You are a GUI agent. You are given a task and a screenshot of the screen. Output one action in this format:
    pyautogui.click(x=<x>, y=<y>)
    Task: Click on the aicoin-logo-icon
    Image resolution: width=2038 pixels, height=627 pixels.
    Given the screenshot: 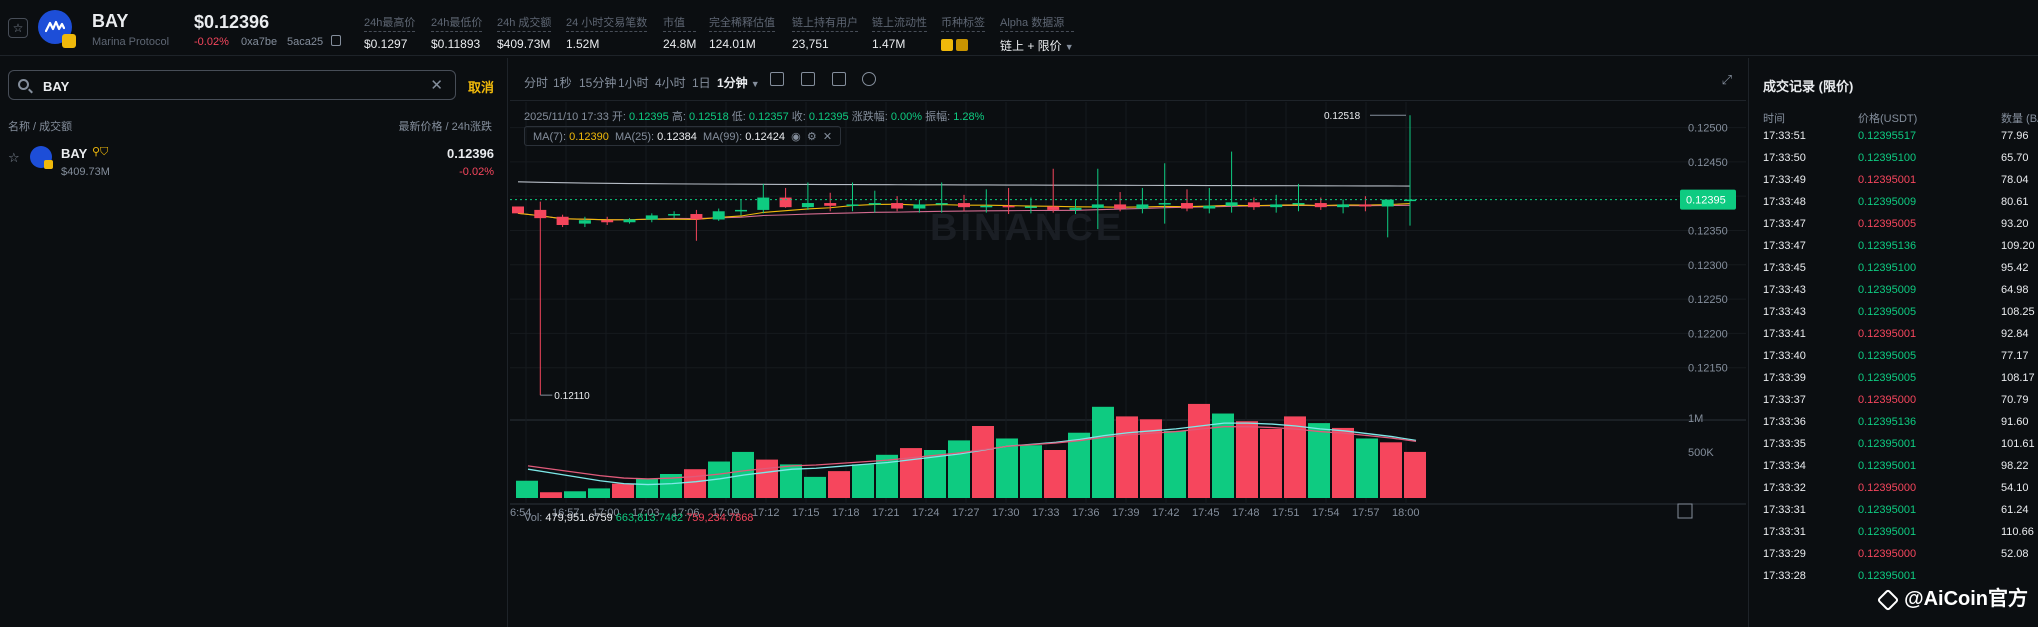 What is the action you would take?
    pyautogui.click(x=1888, y=600)
    